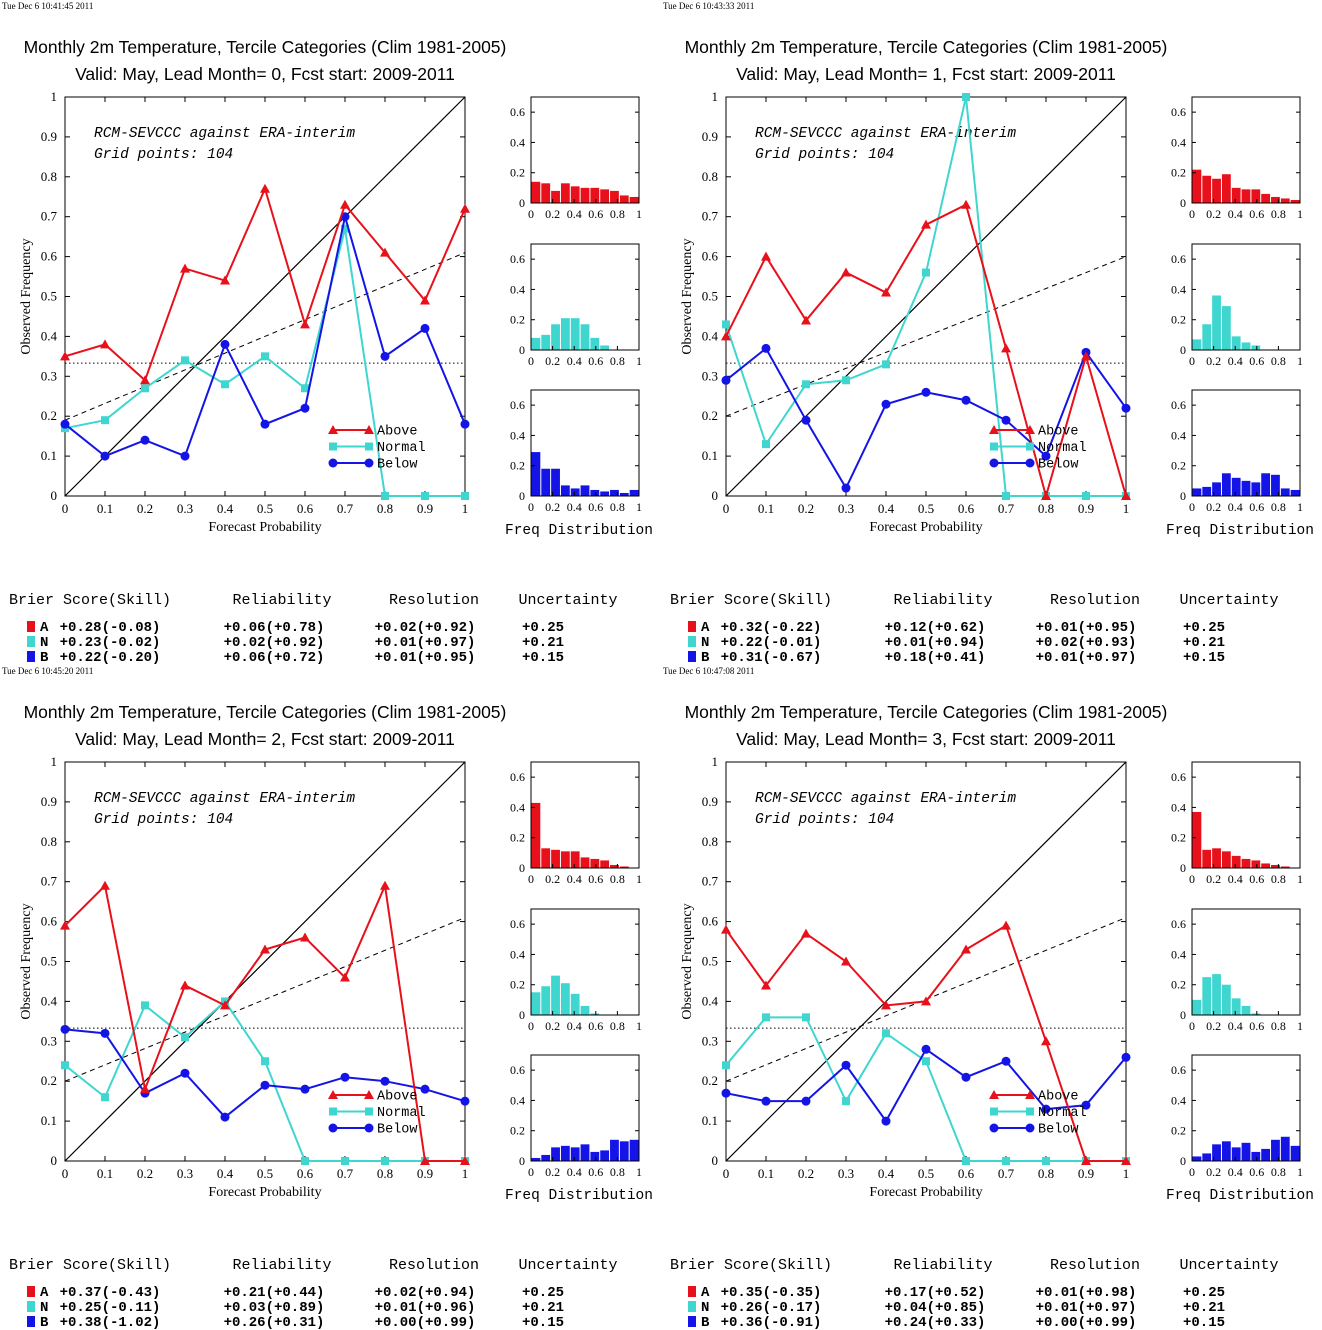 This screenshot has width=1322, height=1330. Describe the element at coordinates (425, 628) in the screenshot. I see `score-resolution: +0.02(+0.92)` at that location.